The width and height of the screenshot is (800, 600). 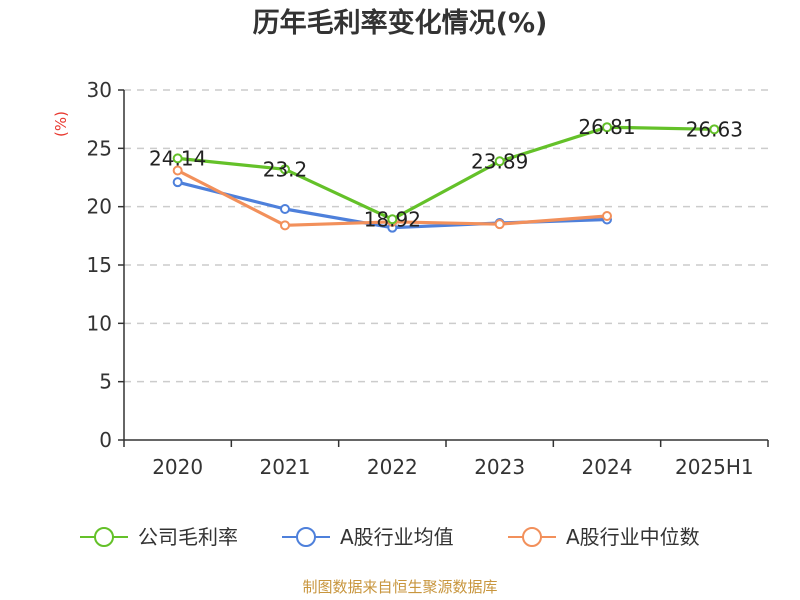 I want to click on data-labels: 24.14 23.2 18.92 23.89 26.81 26.63, so click(x=446, y=173).